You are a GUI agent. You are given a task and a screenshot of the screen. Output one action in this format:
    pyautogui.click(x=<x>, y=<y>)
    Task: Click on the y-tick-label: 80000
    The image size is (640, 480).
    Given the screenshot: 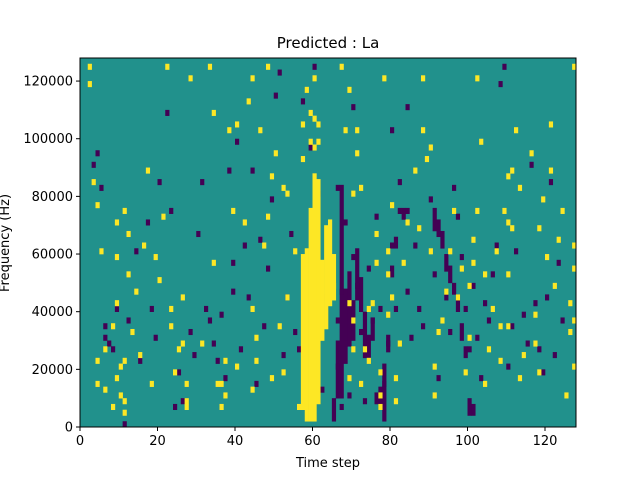 What is the action you would take?
    pyautogui.click(x=52, y=197)
    